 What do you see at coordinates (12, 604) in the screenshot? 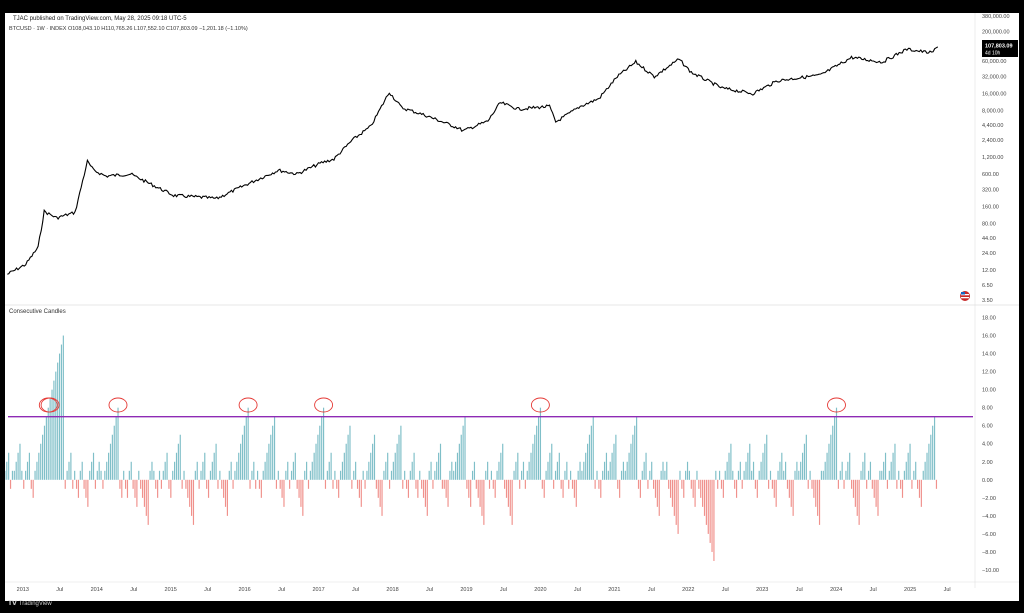
I see `tradingview-logo-icon: 𝗧𝗩` at bounding box center [12, 604].